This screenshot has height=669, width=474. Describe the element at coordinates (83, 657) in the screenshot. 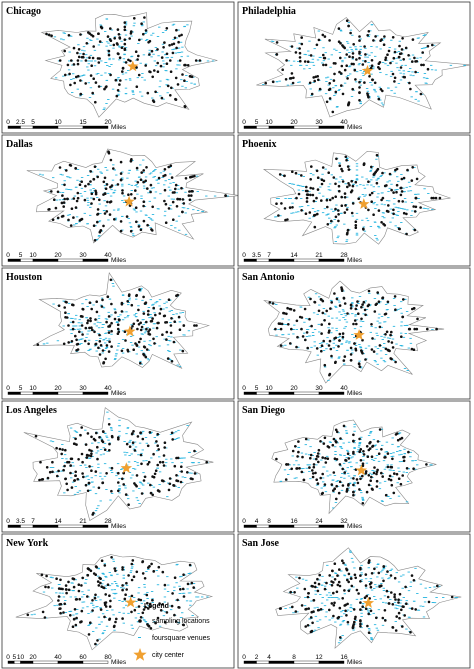

I see `scale-label: 60` at that location.